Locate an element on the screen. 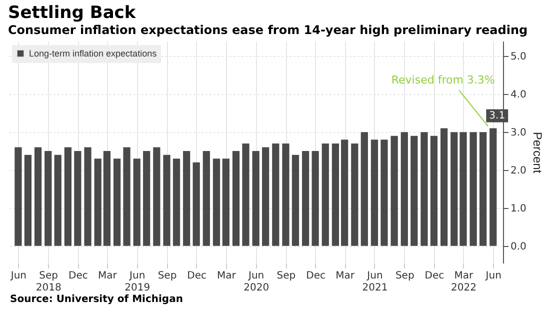 This screenshot has height=317, width=556. y-tick-label: 0.0 is located at coordinates (518, 246).